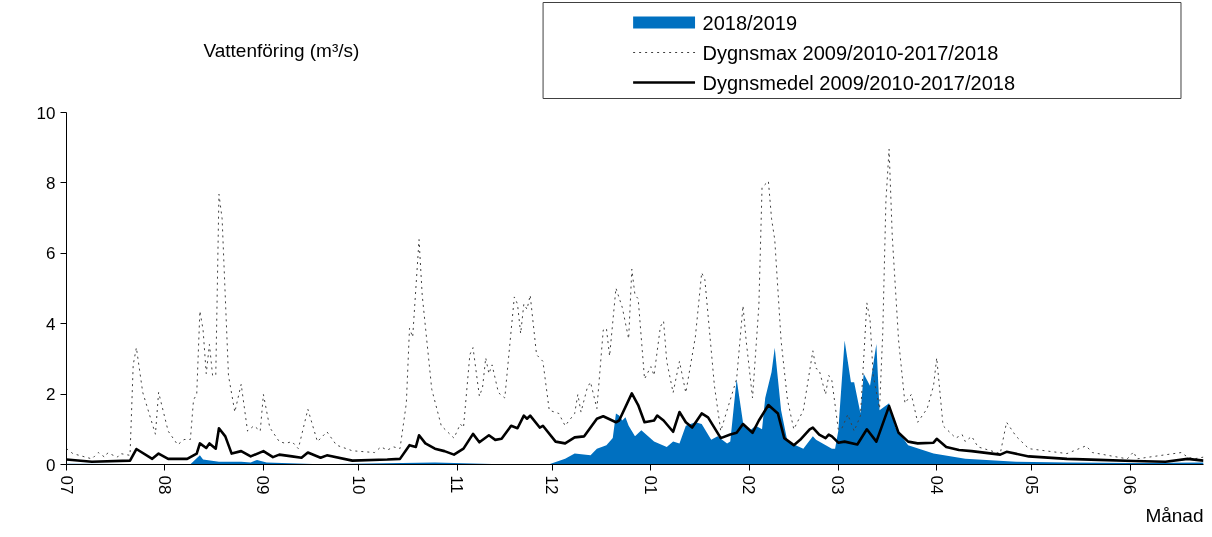 Image resolution: width=1212 pixels, height=537 pixels. What do you see at coordinates (51, 324) in the screenshot?
I see `y-tick-label: 4` at bounding box center [51, 324].